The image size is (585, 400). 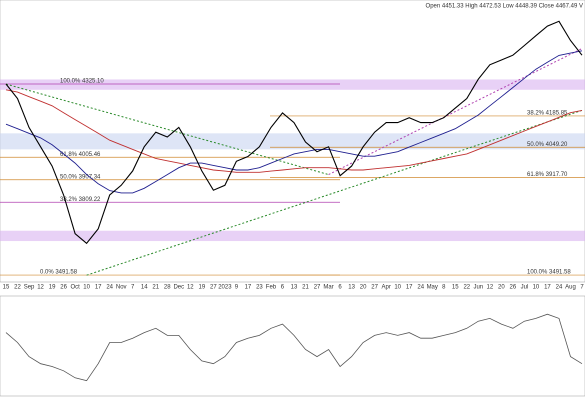 What do you see at coordinates (455, 112) in the screenshot?
I see `trendline` at bounding box center [455, 112].